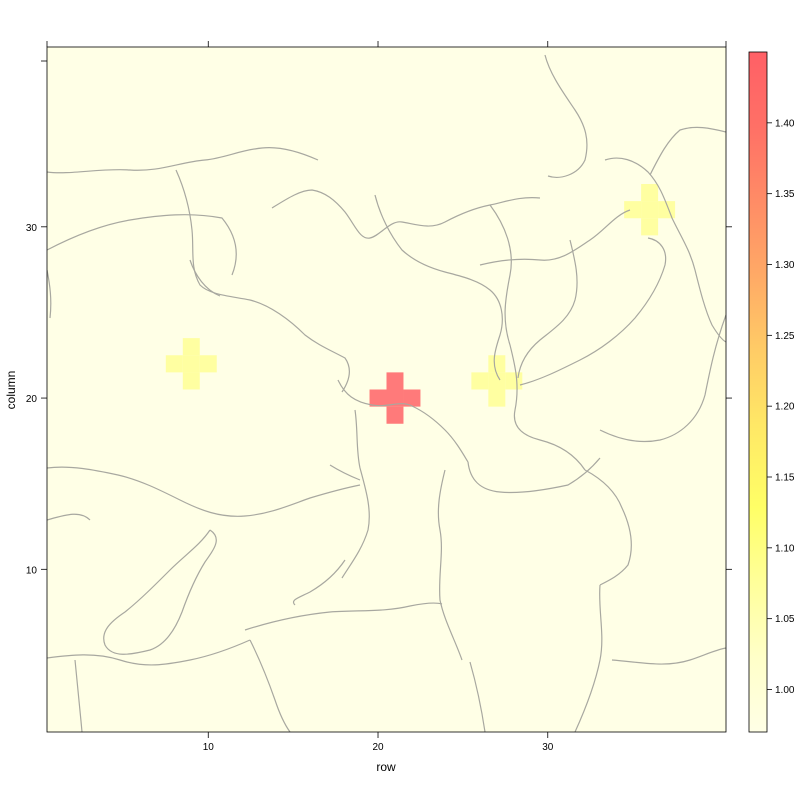 Image resolution: width=800 pixels, height=800 pixels. Describe the element at coordinates (209, 747) in the screenshot. I see `x-tick-label: 10` at that location.